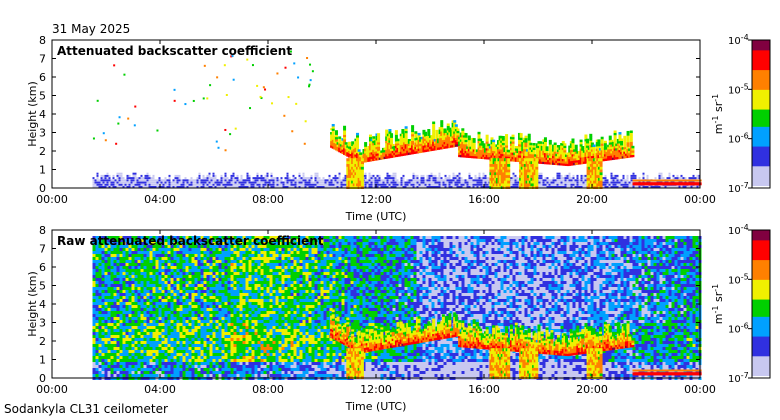  What do you see at coordinates (86, 409) in the screenshot?
I see `footer-label: Sodankyla CL31 ceilometer` at bounding box center [86, 409].